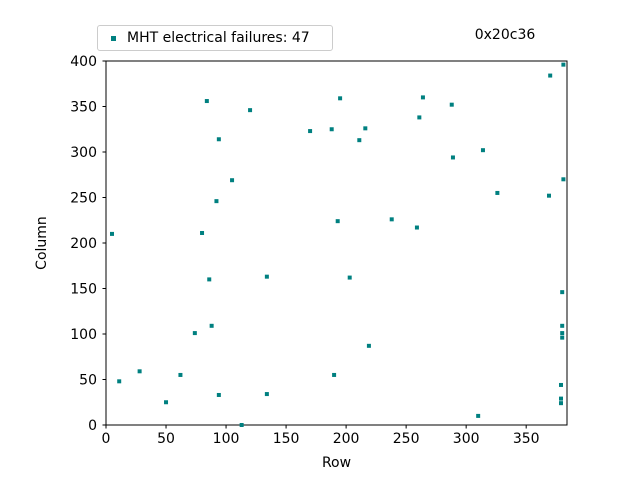 The width and height of the screenshot is (640, 480). What do you see at coordinates (88, 381) in the screenshot?
I see `y-tick-label: 50` at bounding box center [88, 381].